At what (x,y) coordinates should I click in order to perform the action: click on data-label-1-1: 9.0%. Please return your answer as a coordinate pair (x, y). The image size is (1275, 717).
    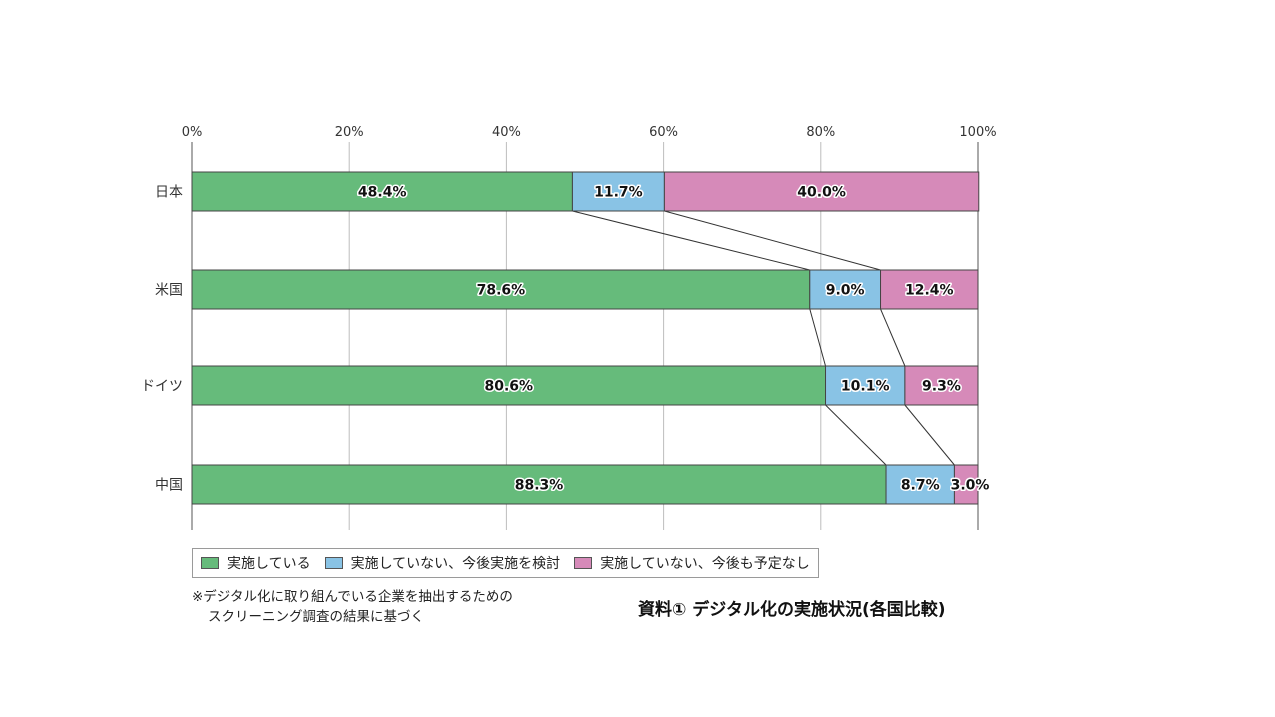
    Looking at the image, I should click on (845, 291).